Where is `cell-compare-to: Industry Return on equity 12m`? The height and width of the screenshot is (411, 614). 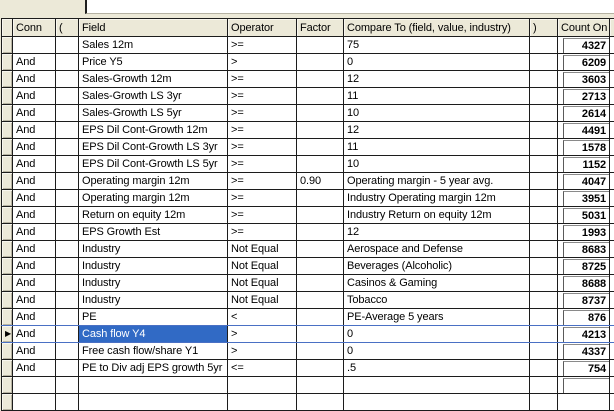
cell-compare-to: Industry Return on equity 12m is located at coordinates (436, 215).